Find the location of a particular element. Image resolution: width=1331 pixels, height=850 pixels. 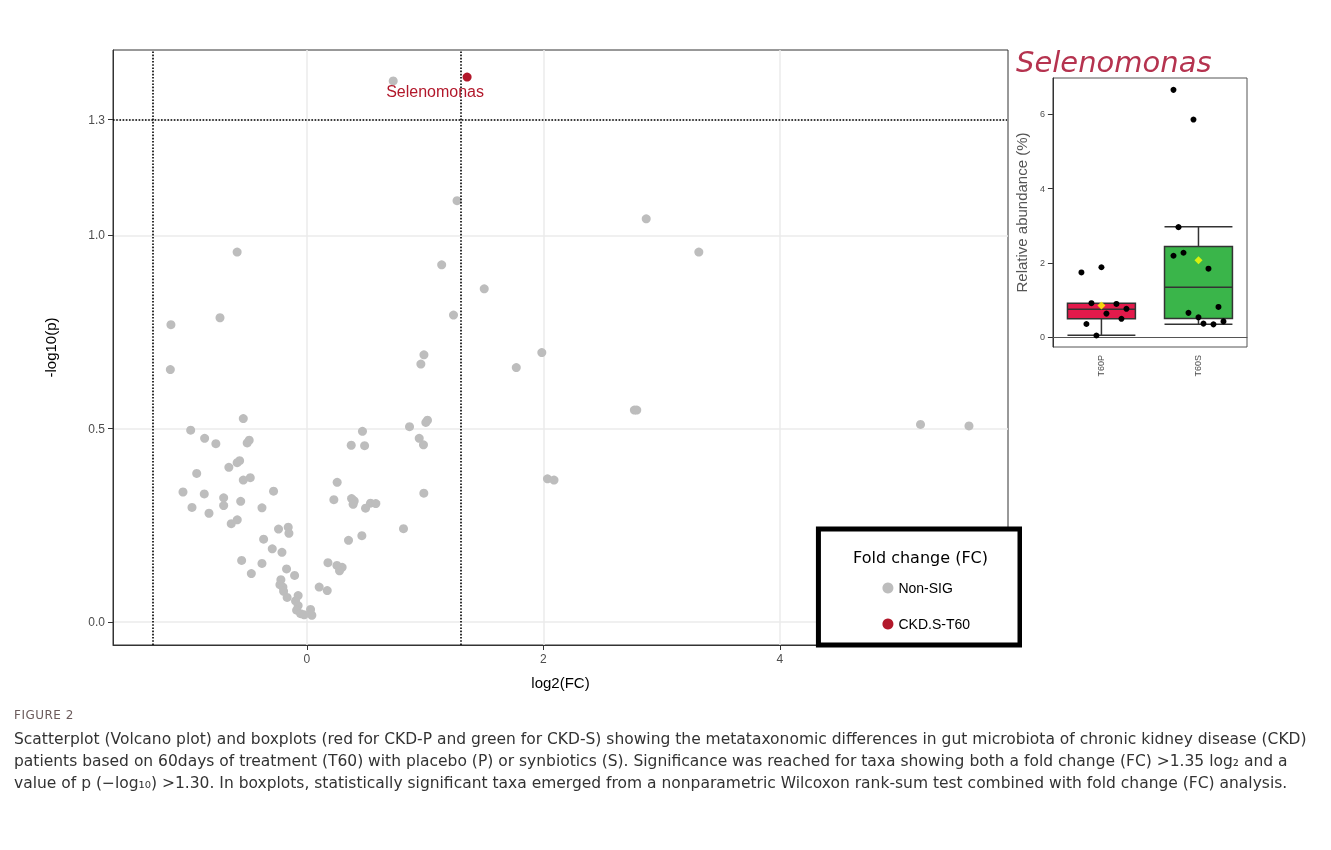

y-tick-label: 4 is located at coordinates (1042, 188).